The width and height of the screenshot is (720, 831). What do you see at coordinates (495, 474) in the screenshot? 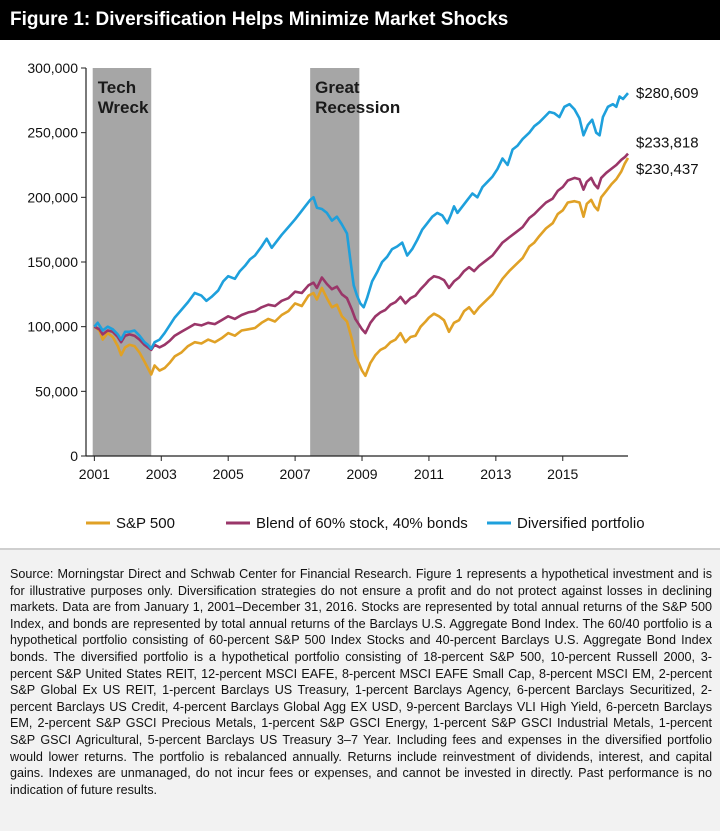
I see `x-tick-label: 2013` at bounding box center [495, 474].